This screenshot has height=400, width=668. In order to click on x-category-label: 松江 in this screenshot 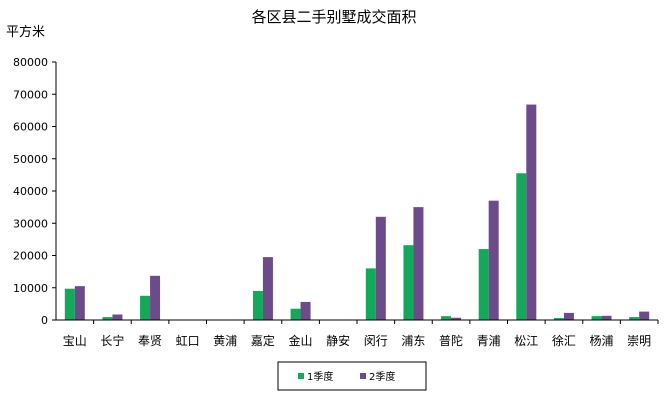, I will do `click(526, 341)`.